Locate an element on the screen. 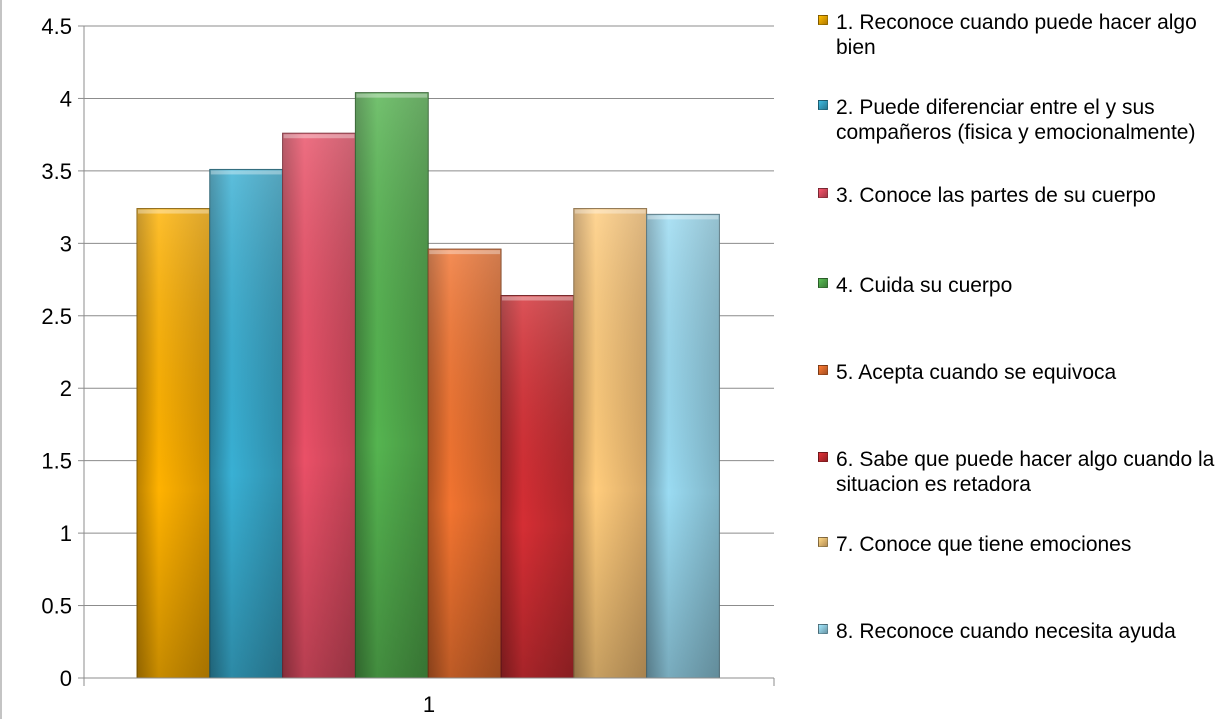 Image resolution: width=1218 pixels, height=719 pixels. y-tick-label: 0 is located at coordinates (66, 678).